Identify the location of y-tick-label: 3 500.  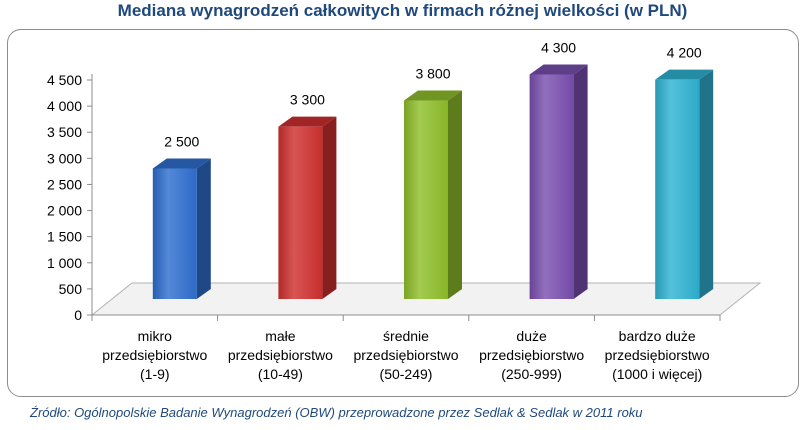
(64, 132).